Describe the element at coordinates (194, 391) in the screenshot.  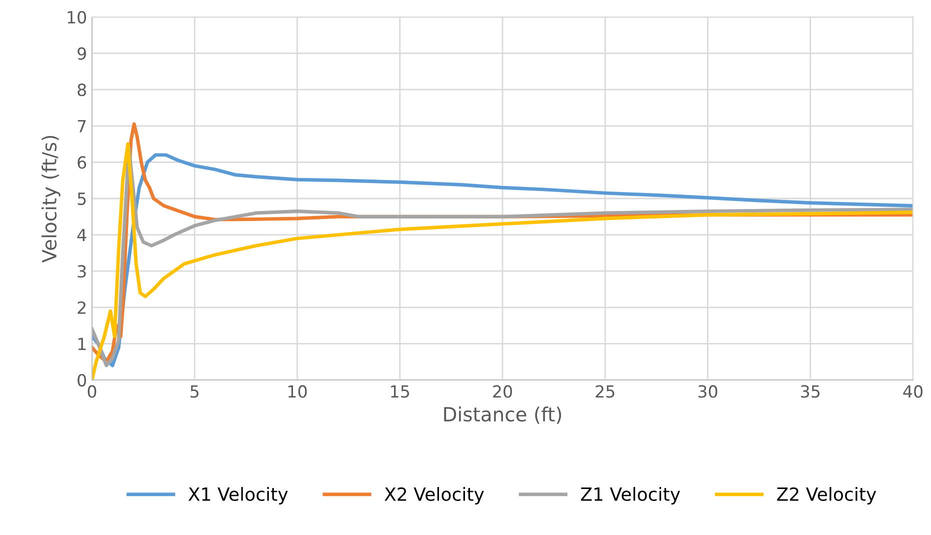
I see `x-tick-label: 5` at that location.